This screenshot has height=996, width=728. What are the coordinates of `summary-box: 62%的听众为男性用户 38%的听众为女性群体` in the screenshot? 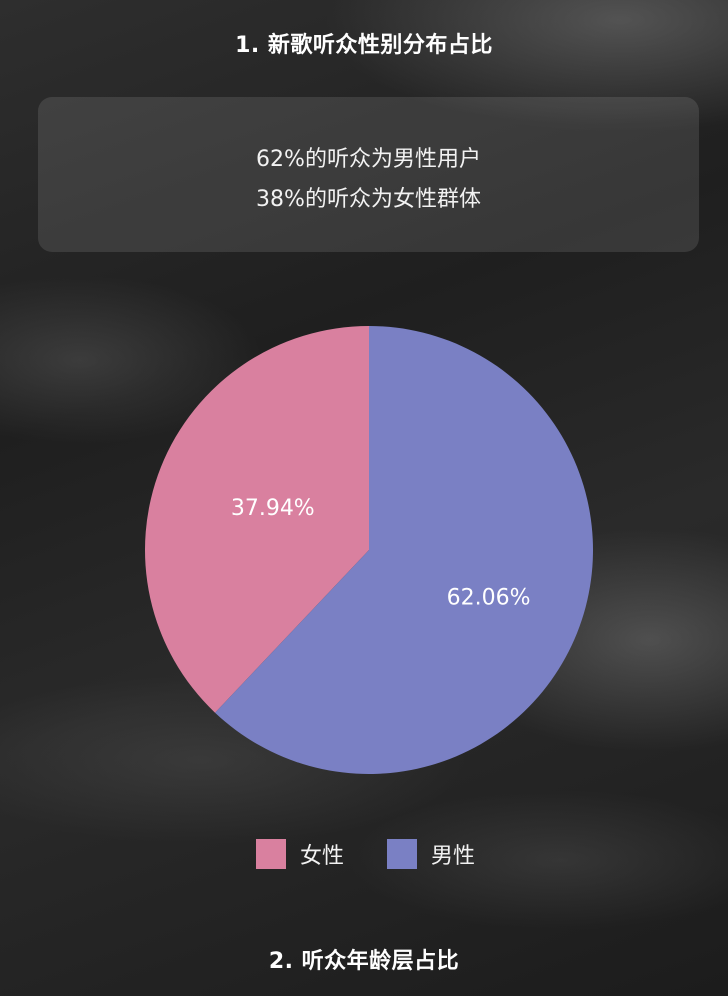 It's located at (368, 174).